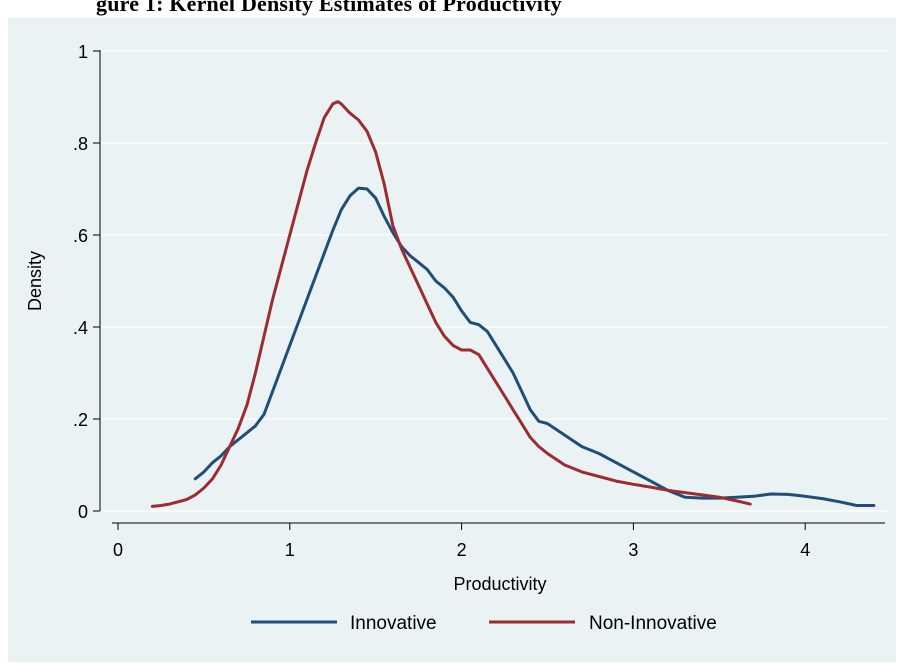 The width and height of the screenshot is (904, 669). Describe the element at coordinates (118, 550) in the screenshot. I see `x-tick-label: 0` at that location.